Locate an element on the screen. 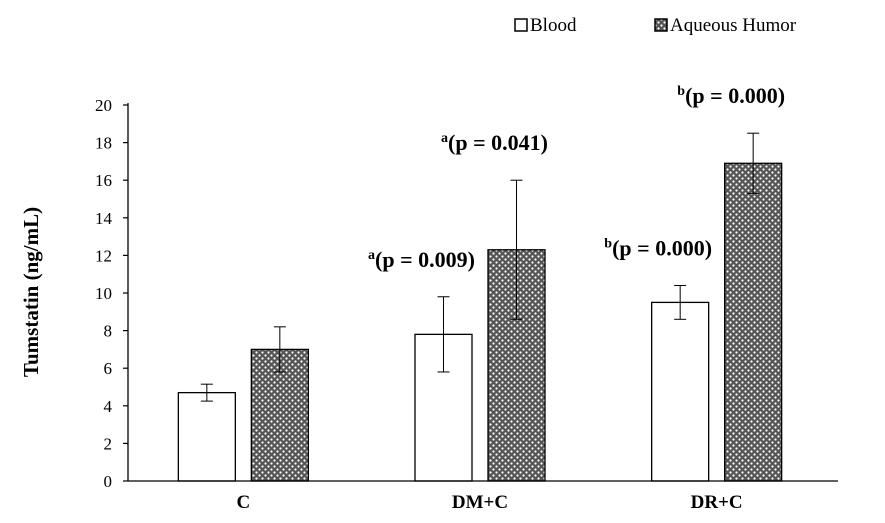 The width and height of the screenshot is (885, 523). x-axis: C DM+C DR+C is located at coordinates (483, 496).